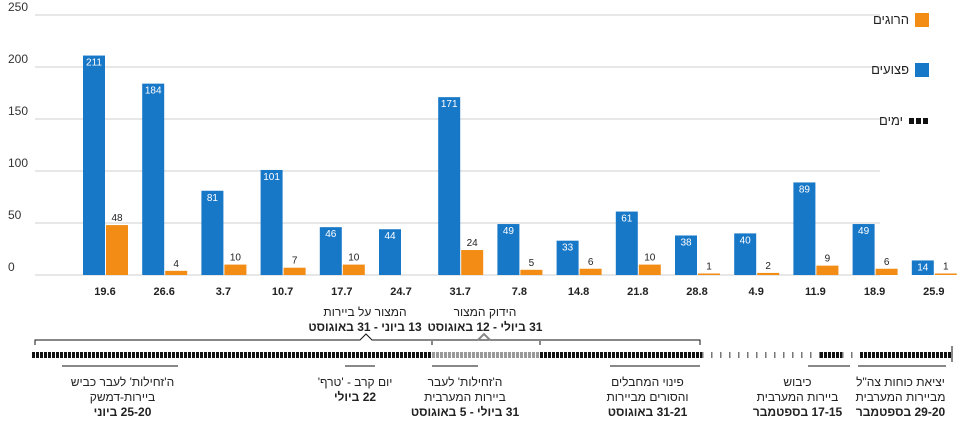 The width and height of the screenshot is (965, 425). I want to click on killed-bar-10.7, so click(294, 271).